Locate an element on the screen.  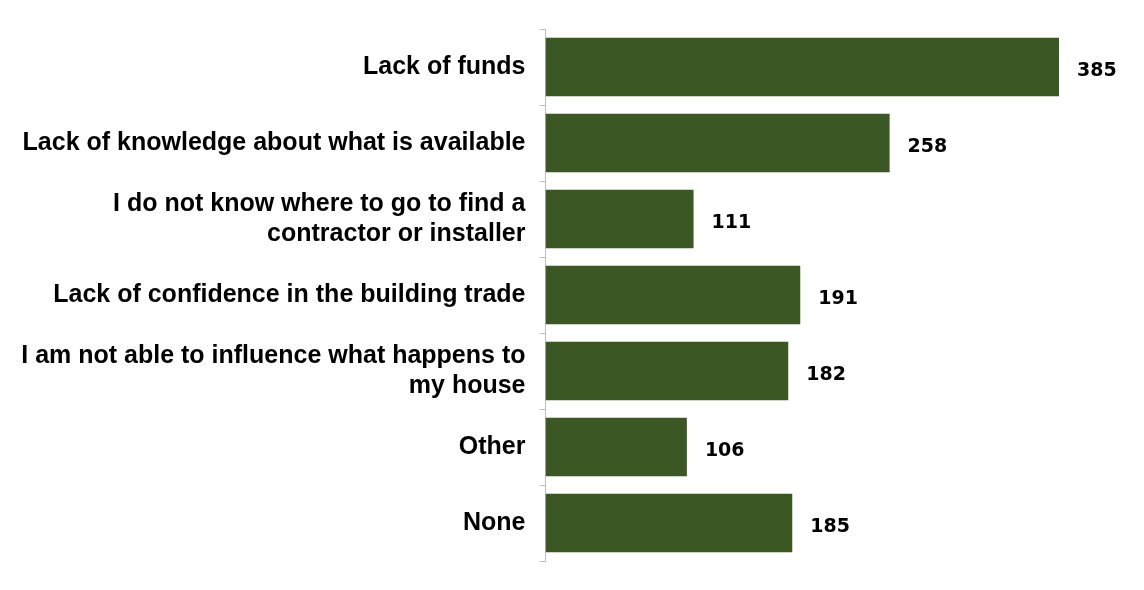
data-label: 185 is located at coordinates (830, 524).